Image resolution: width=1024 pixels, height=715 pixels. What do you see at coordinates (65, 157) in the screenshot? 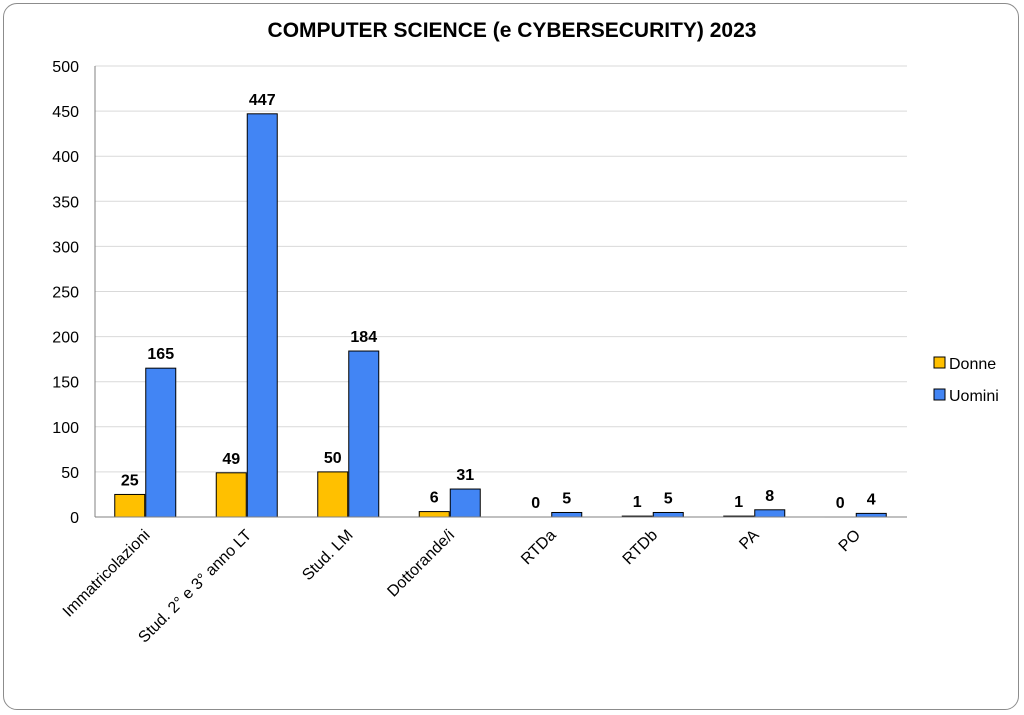
I see `y-tick-label: 400` at bounding box center [65, 157].